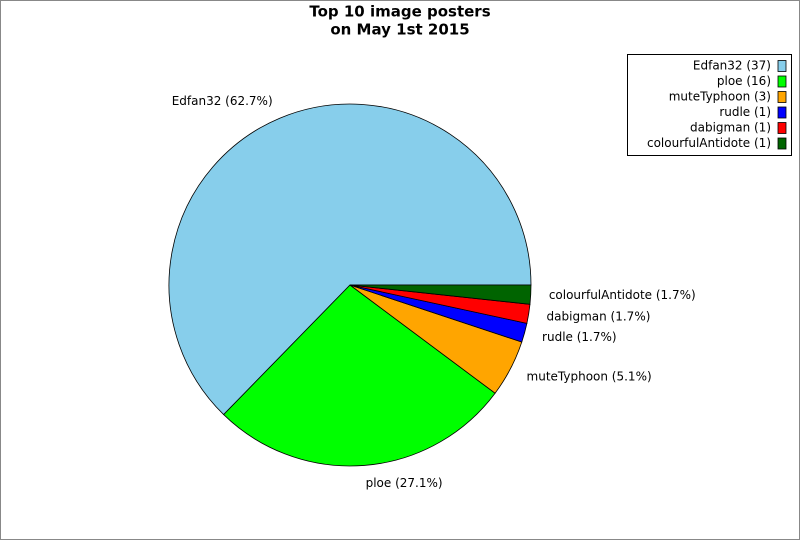 The width and height of the screenshot is (800, 540). I want to click on legend-label: Edfan32 (37), so click(732, 66).